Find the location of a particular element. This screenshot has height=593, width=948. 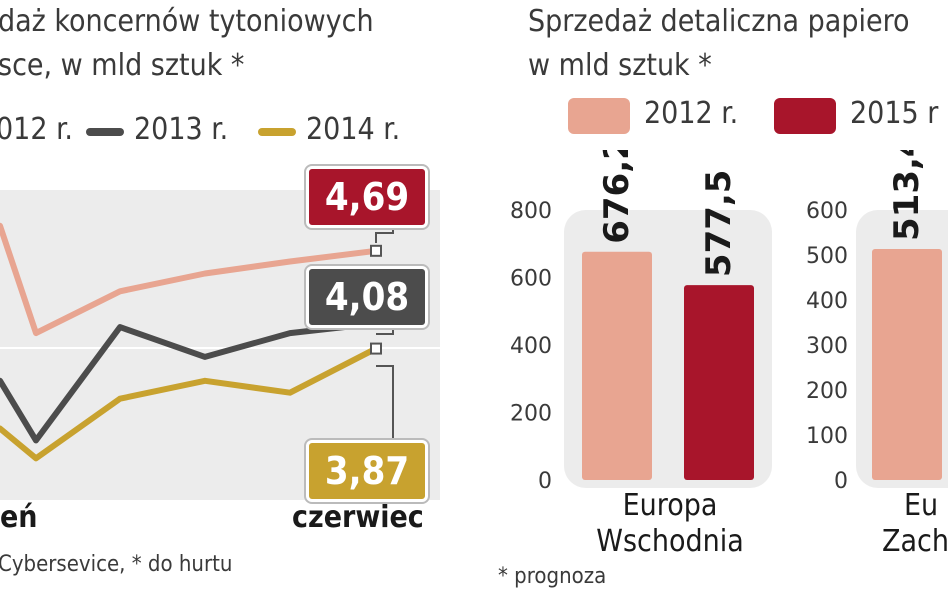

legend-label-2013: 2013 r. is located at coordinates (181, 129).